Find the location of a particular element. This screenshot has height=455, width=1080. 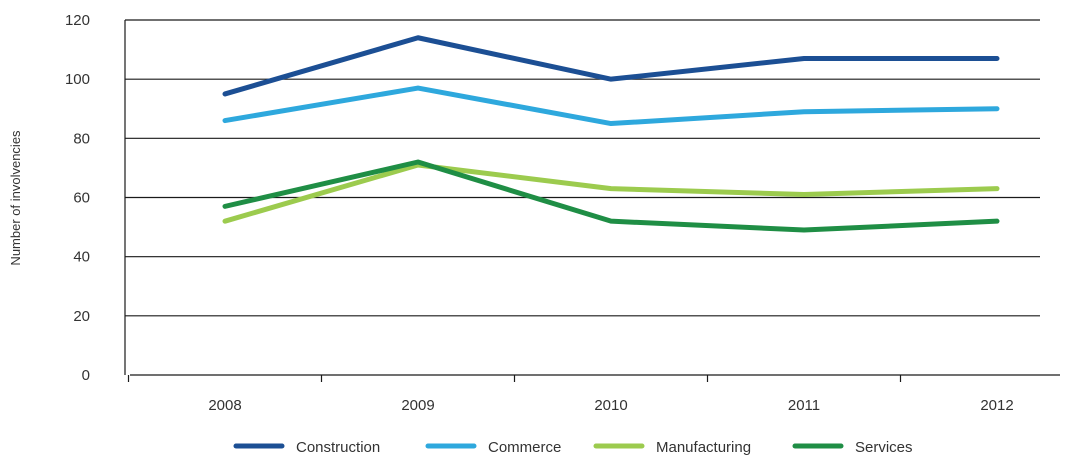

series-line-construction is located at coordinates (611, 66).